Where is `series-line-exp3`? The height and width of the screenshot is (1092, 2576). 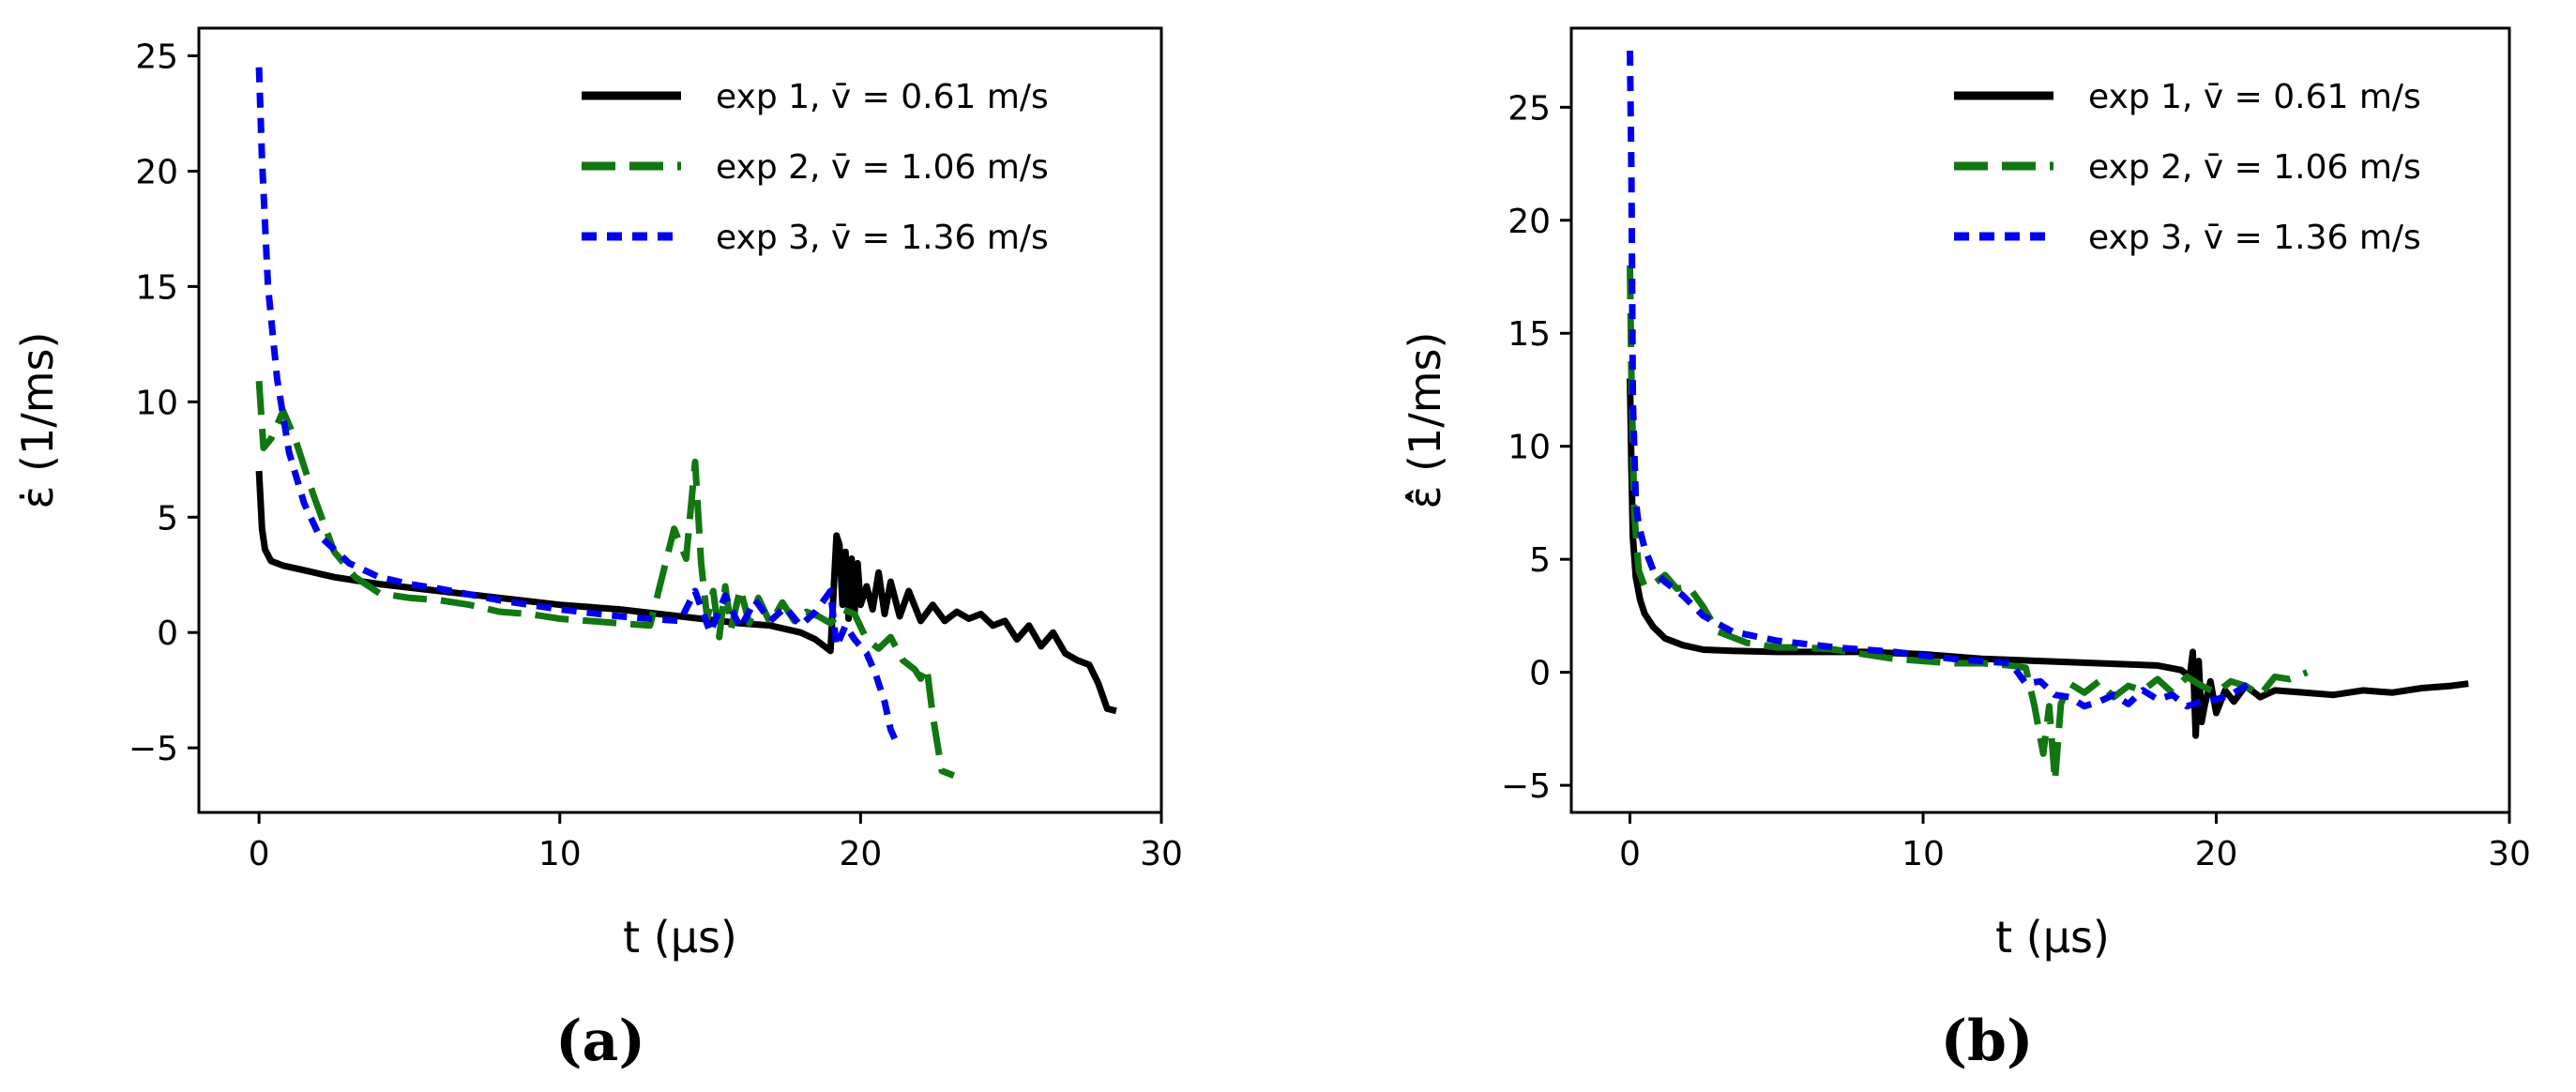
series-line-exp3 is located at coordinates (1942, 380).